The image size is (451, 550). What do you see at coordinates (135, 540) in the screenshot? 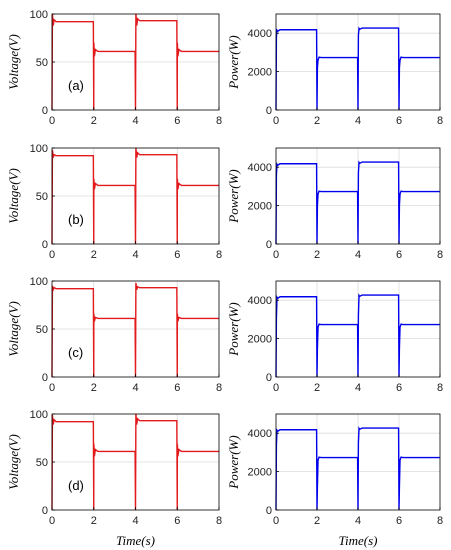
I see `x-axis-label-voltage: Time(s)` at bounding box center [135, 540].